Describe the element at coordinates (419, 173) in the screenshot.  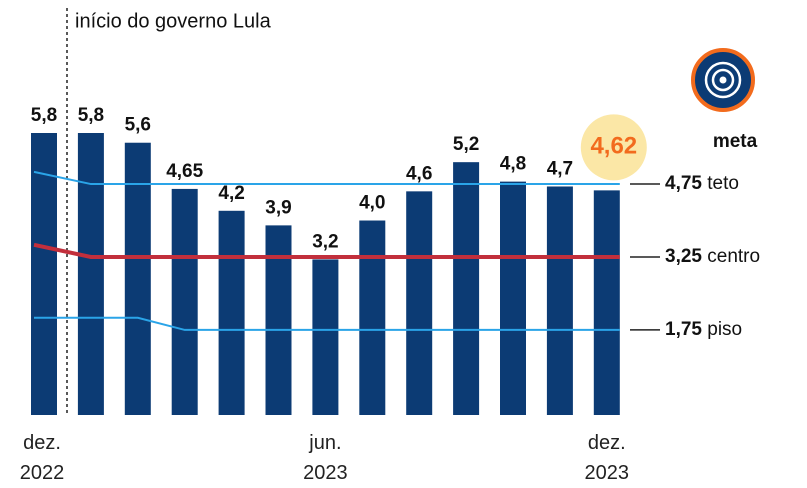
I see `value-label: 4,6` at that location.